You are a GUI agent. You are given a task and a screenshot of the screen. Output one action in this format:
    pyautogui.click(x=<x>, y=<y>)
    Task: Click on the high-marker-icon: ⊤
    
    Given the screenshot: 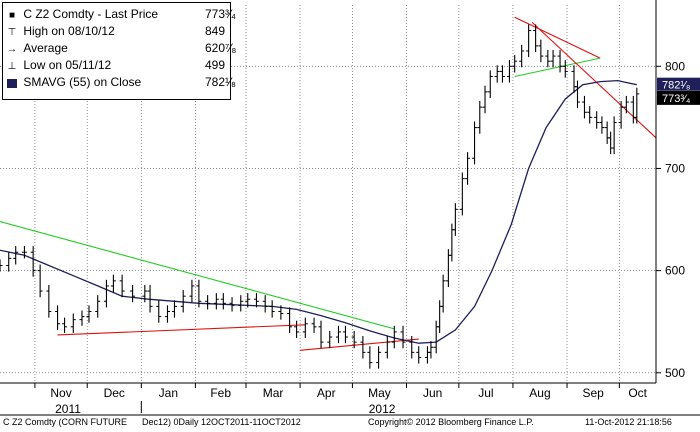 What is the action you would take?
    pyautogui.click(x=12, y=32)
    